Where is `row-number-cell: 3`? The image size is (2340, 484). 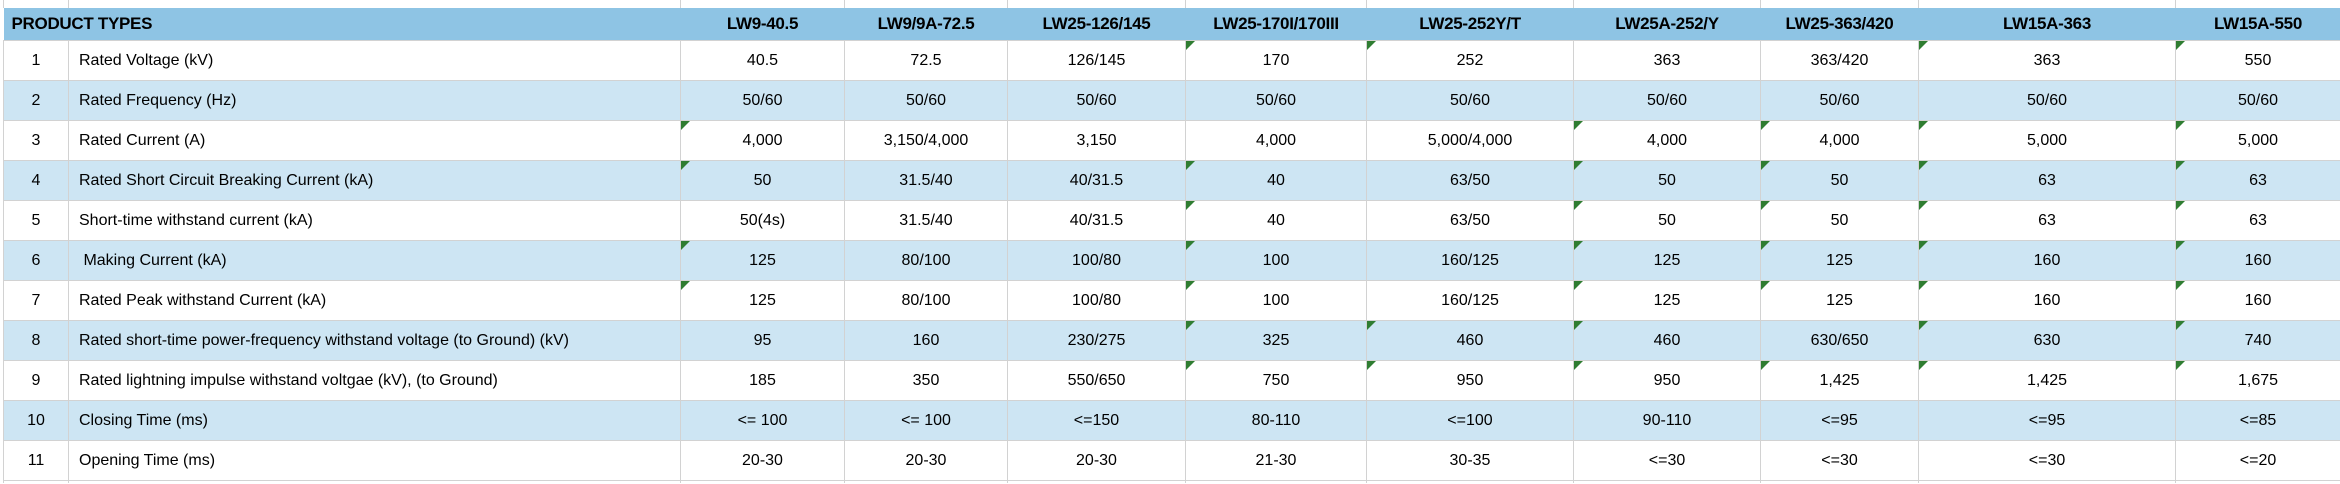 row-number-cell: 3 is located at coordinates (36, 140).